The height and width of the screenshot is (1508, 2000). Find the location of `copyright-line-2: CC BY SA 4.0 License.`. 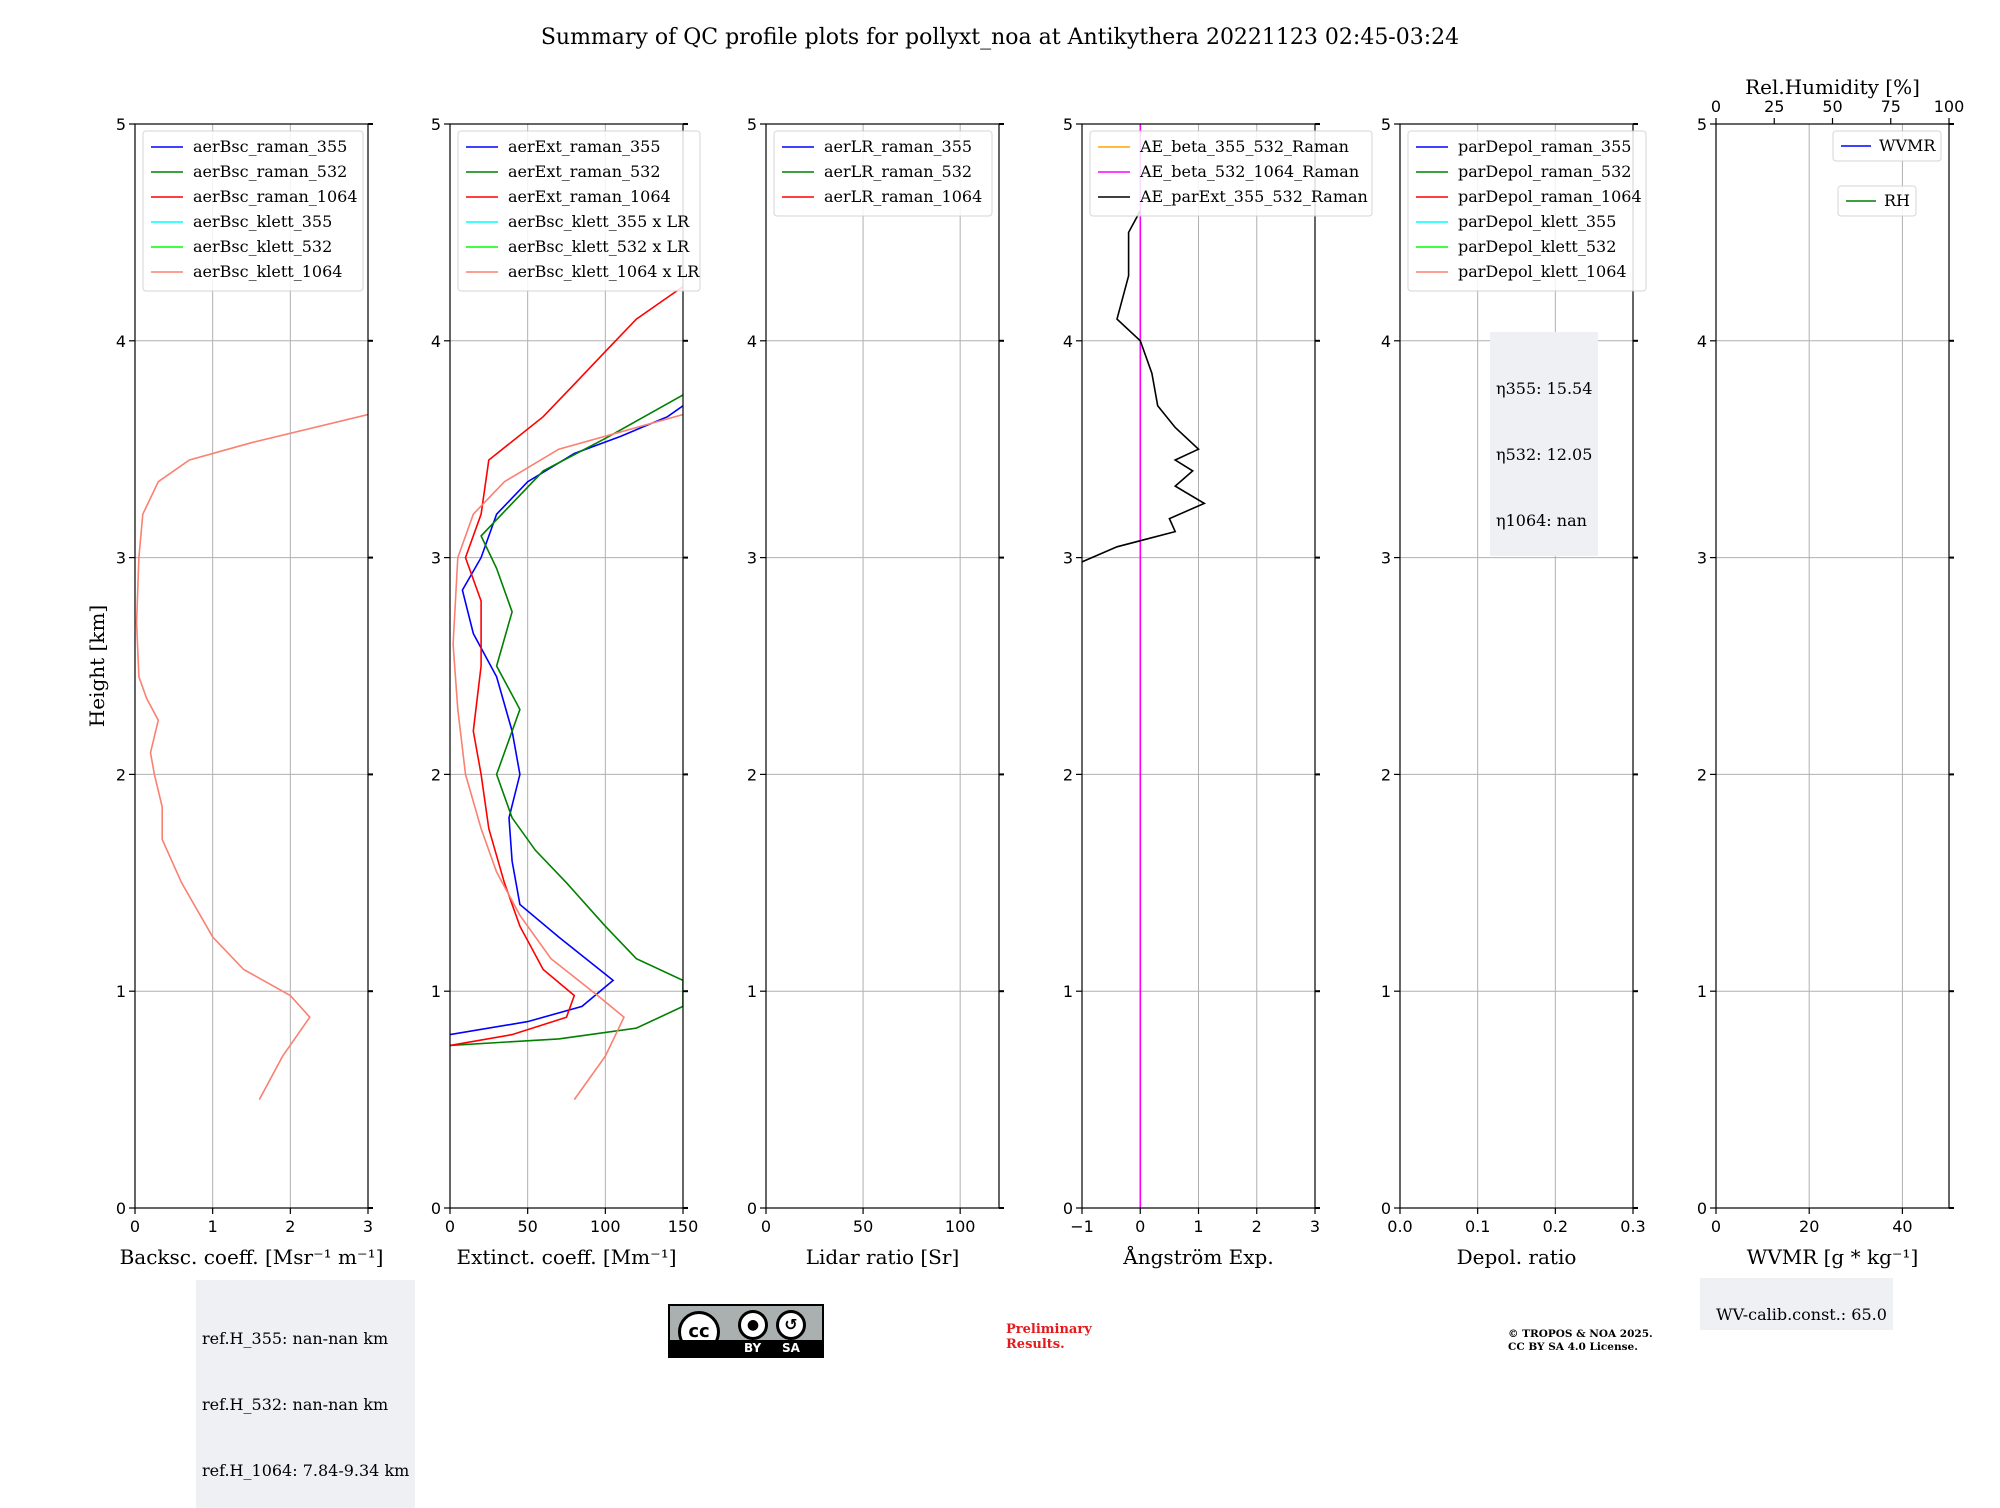

copyright-line-2: CC BY SA 4.0 License. is located at coordinates (1573, 1347).